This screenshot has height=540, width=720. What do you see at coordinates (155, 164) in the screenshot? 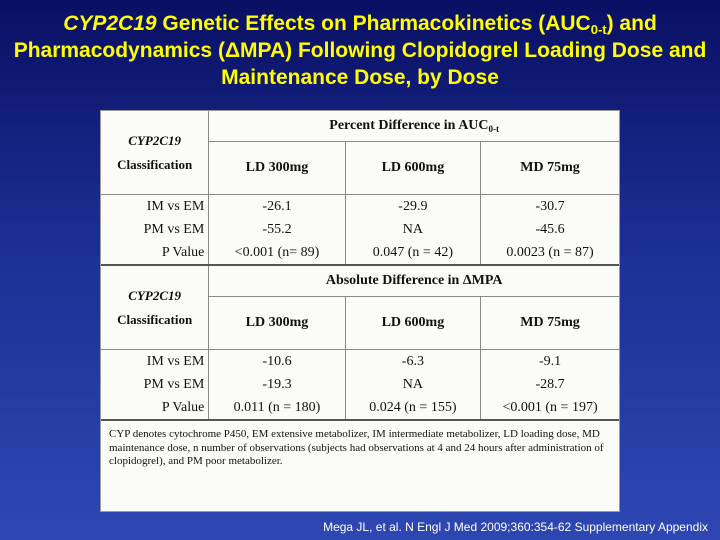
I see `section1-class-label: Classification` at bounding box center [155, 164].